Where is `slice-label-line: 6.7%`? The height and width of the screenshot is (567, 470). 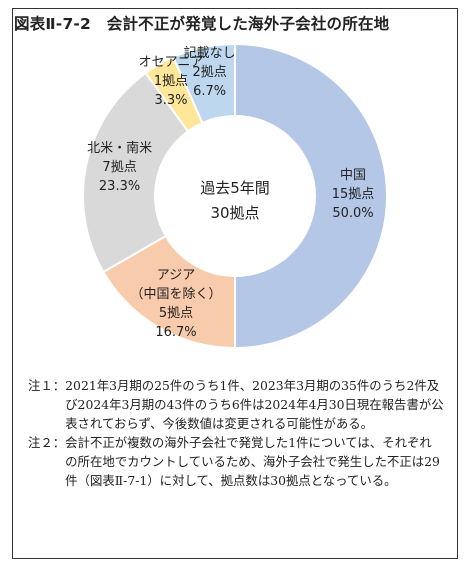 slice-label-line: 6.7% is located at coordinates (210, 92).